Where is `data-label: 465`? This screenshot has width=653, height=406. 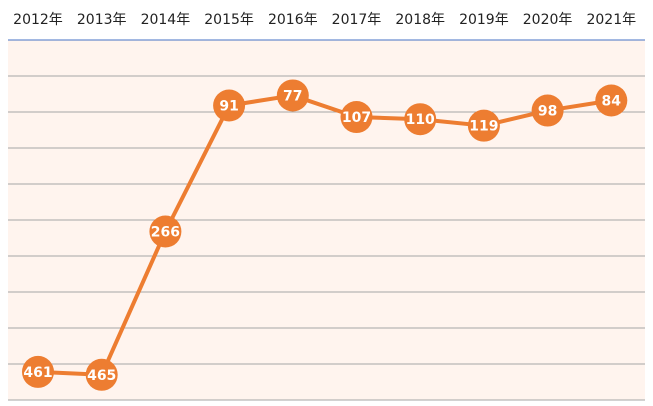 data-label: 465 is located at coordinates (101, 376).